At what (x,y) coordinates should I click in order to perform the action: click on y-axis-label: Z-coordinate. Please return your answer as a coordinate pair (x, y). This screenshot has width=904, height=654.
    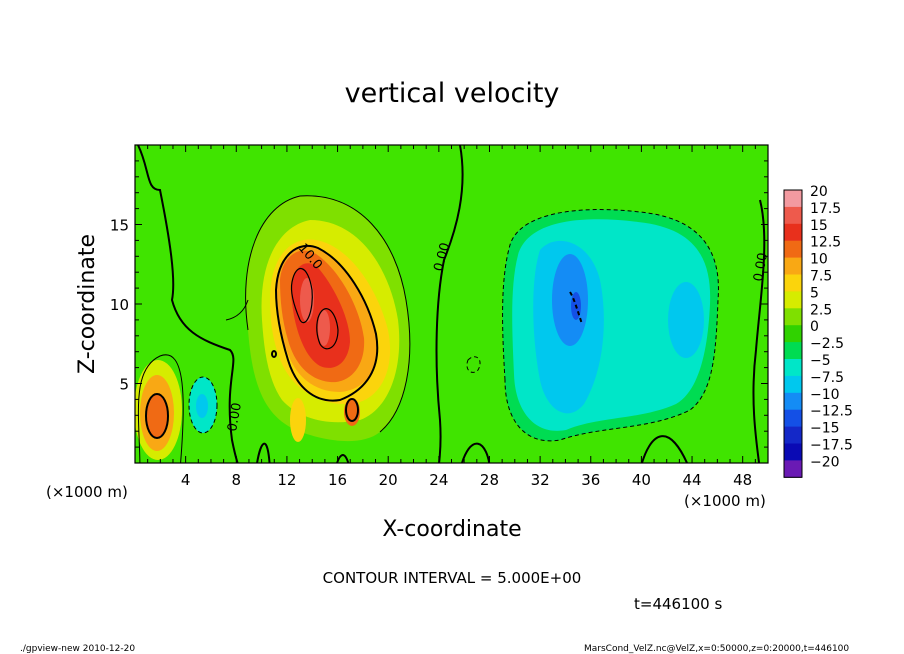
    Looking at the image, I should click on (87, 304).